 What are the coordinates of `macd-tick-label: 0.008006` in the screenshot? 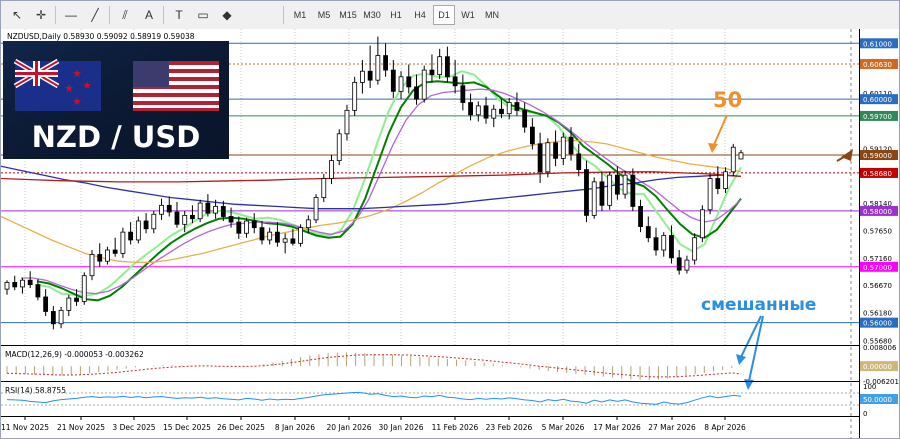 It's located at (880, 348).